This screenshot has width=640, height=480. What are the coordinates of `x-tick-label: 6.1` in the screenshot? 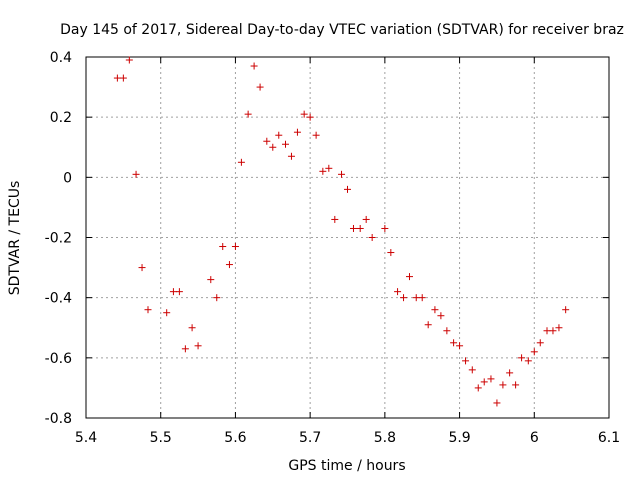 It's located at (609, 438).